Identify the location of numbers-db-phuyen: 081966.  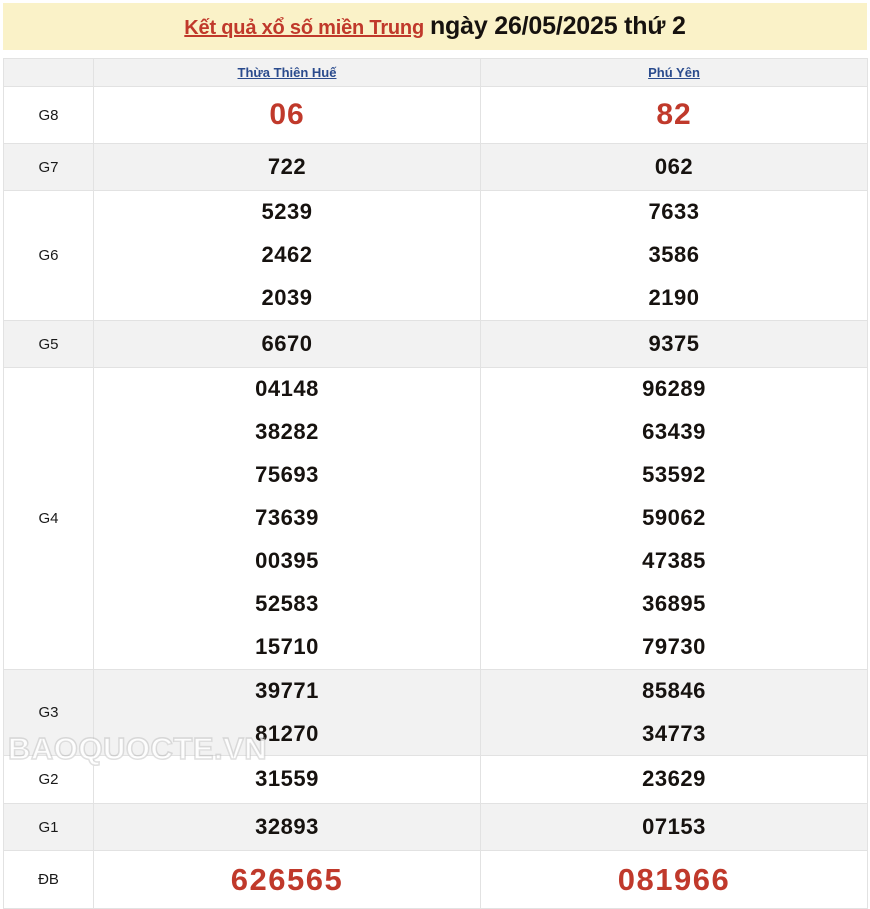
(674, 879).